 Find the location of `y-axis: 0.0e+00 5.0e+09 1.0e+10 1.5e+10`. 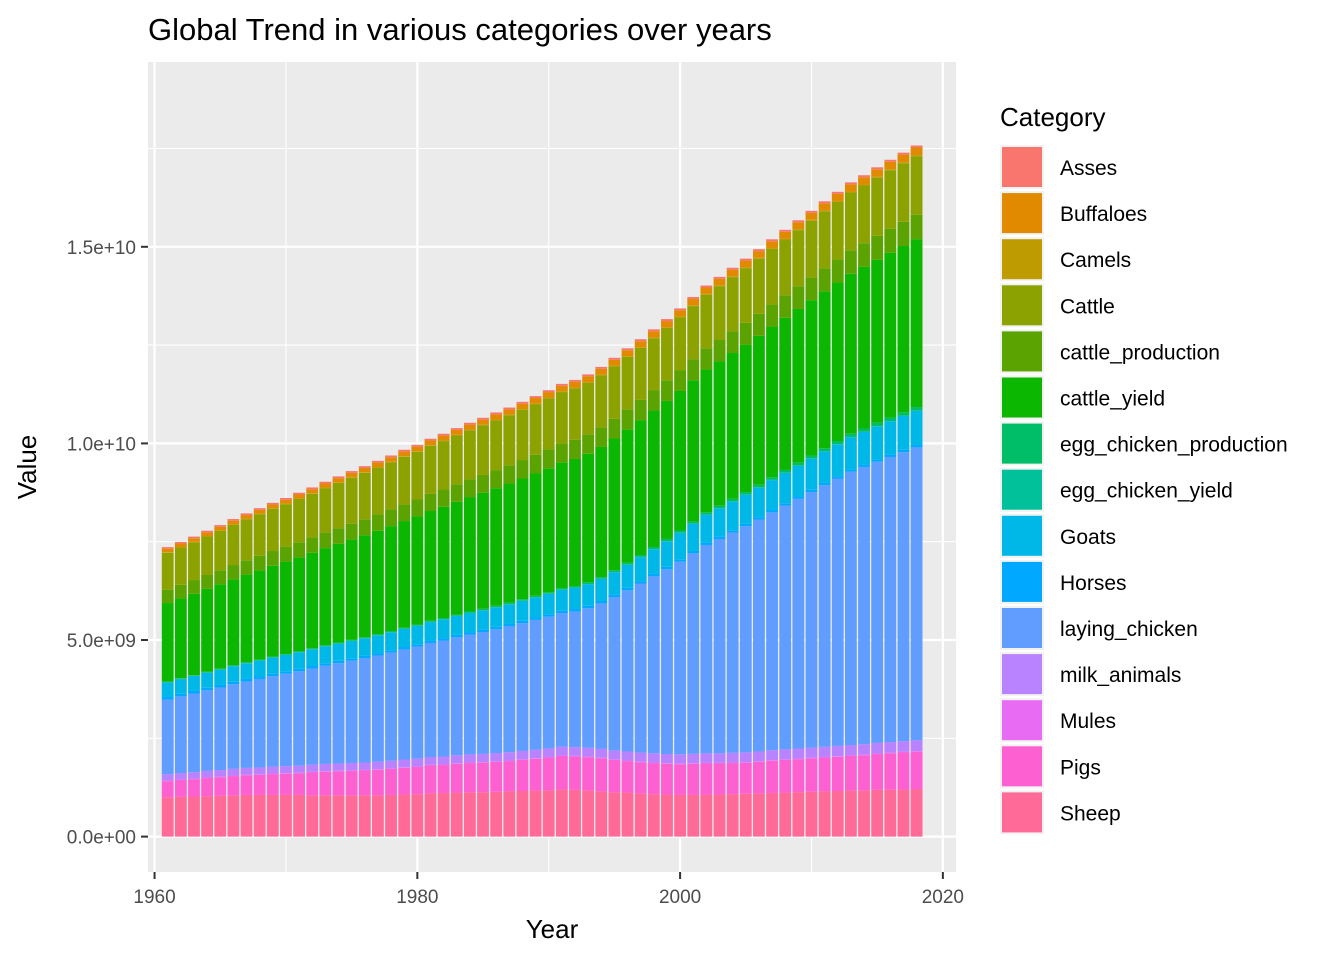

y-axis: 0.0e+00 5.0e+09 1.0e+10 1.5e+10 is located at coordinates (107, 543).